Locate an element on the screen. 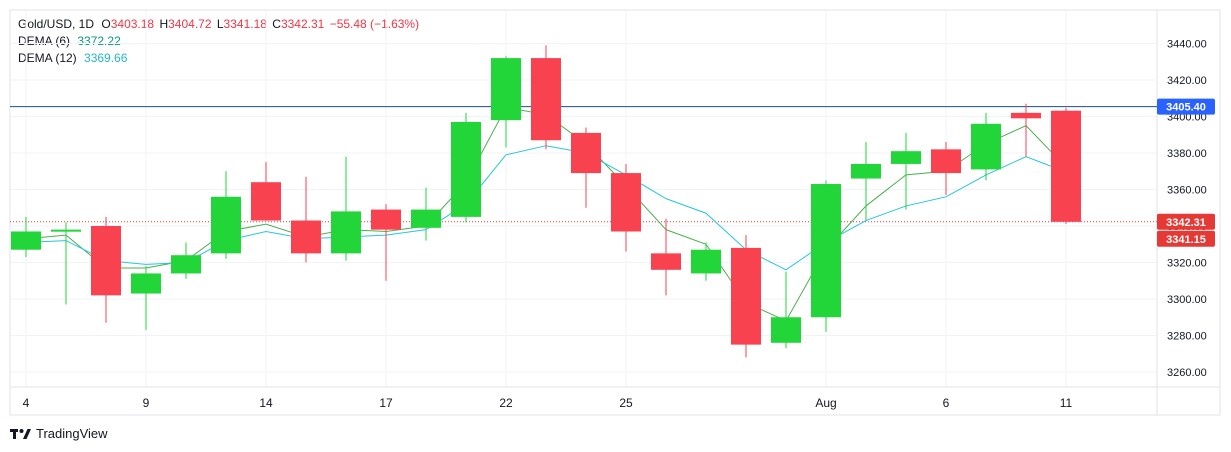 The height and width of the screenshot is (452, 1231). y-tick-label: 3260.00 is located at coordinates (1187, 373).